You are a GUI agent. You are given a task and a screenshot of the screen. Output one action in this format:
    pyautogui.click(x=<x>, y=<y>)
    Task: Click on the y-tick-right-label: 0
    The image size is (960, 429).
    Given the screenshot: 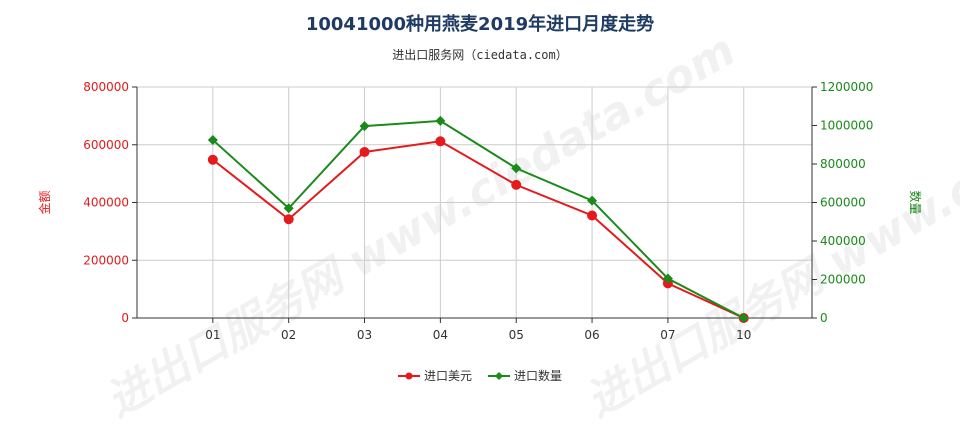 What is the action you would take?
    pyautogui.click(x=824, y=318)
    